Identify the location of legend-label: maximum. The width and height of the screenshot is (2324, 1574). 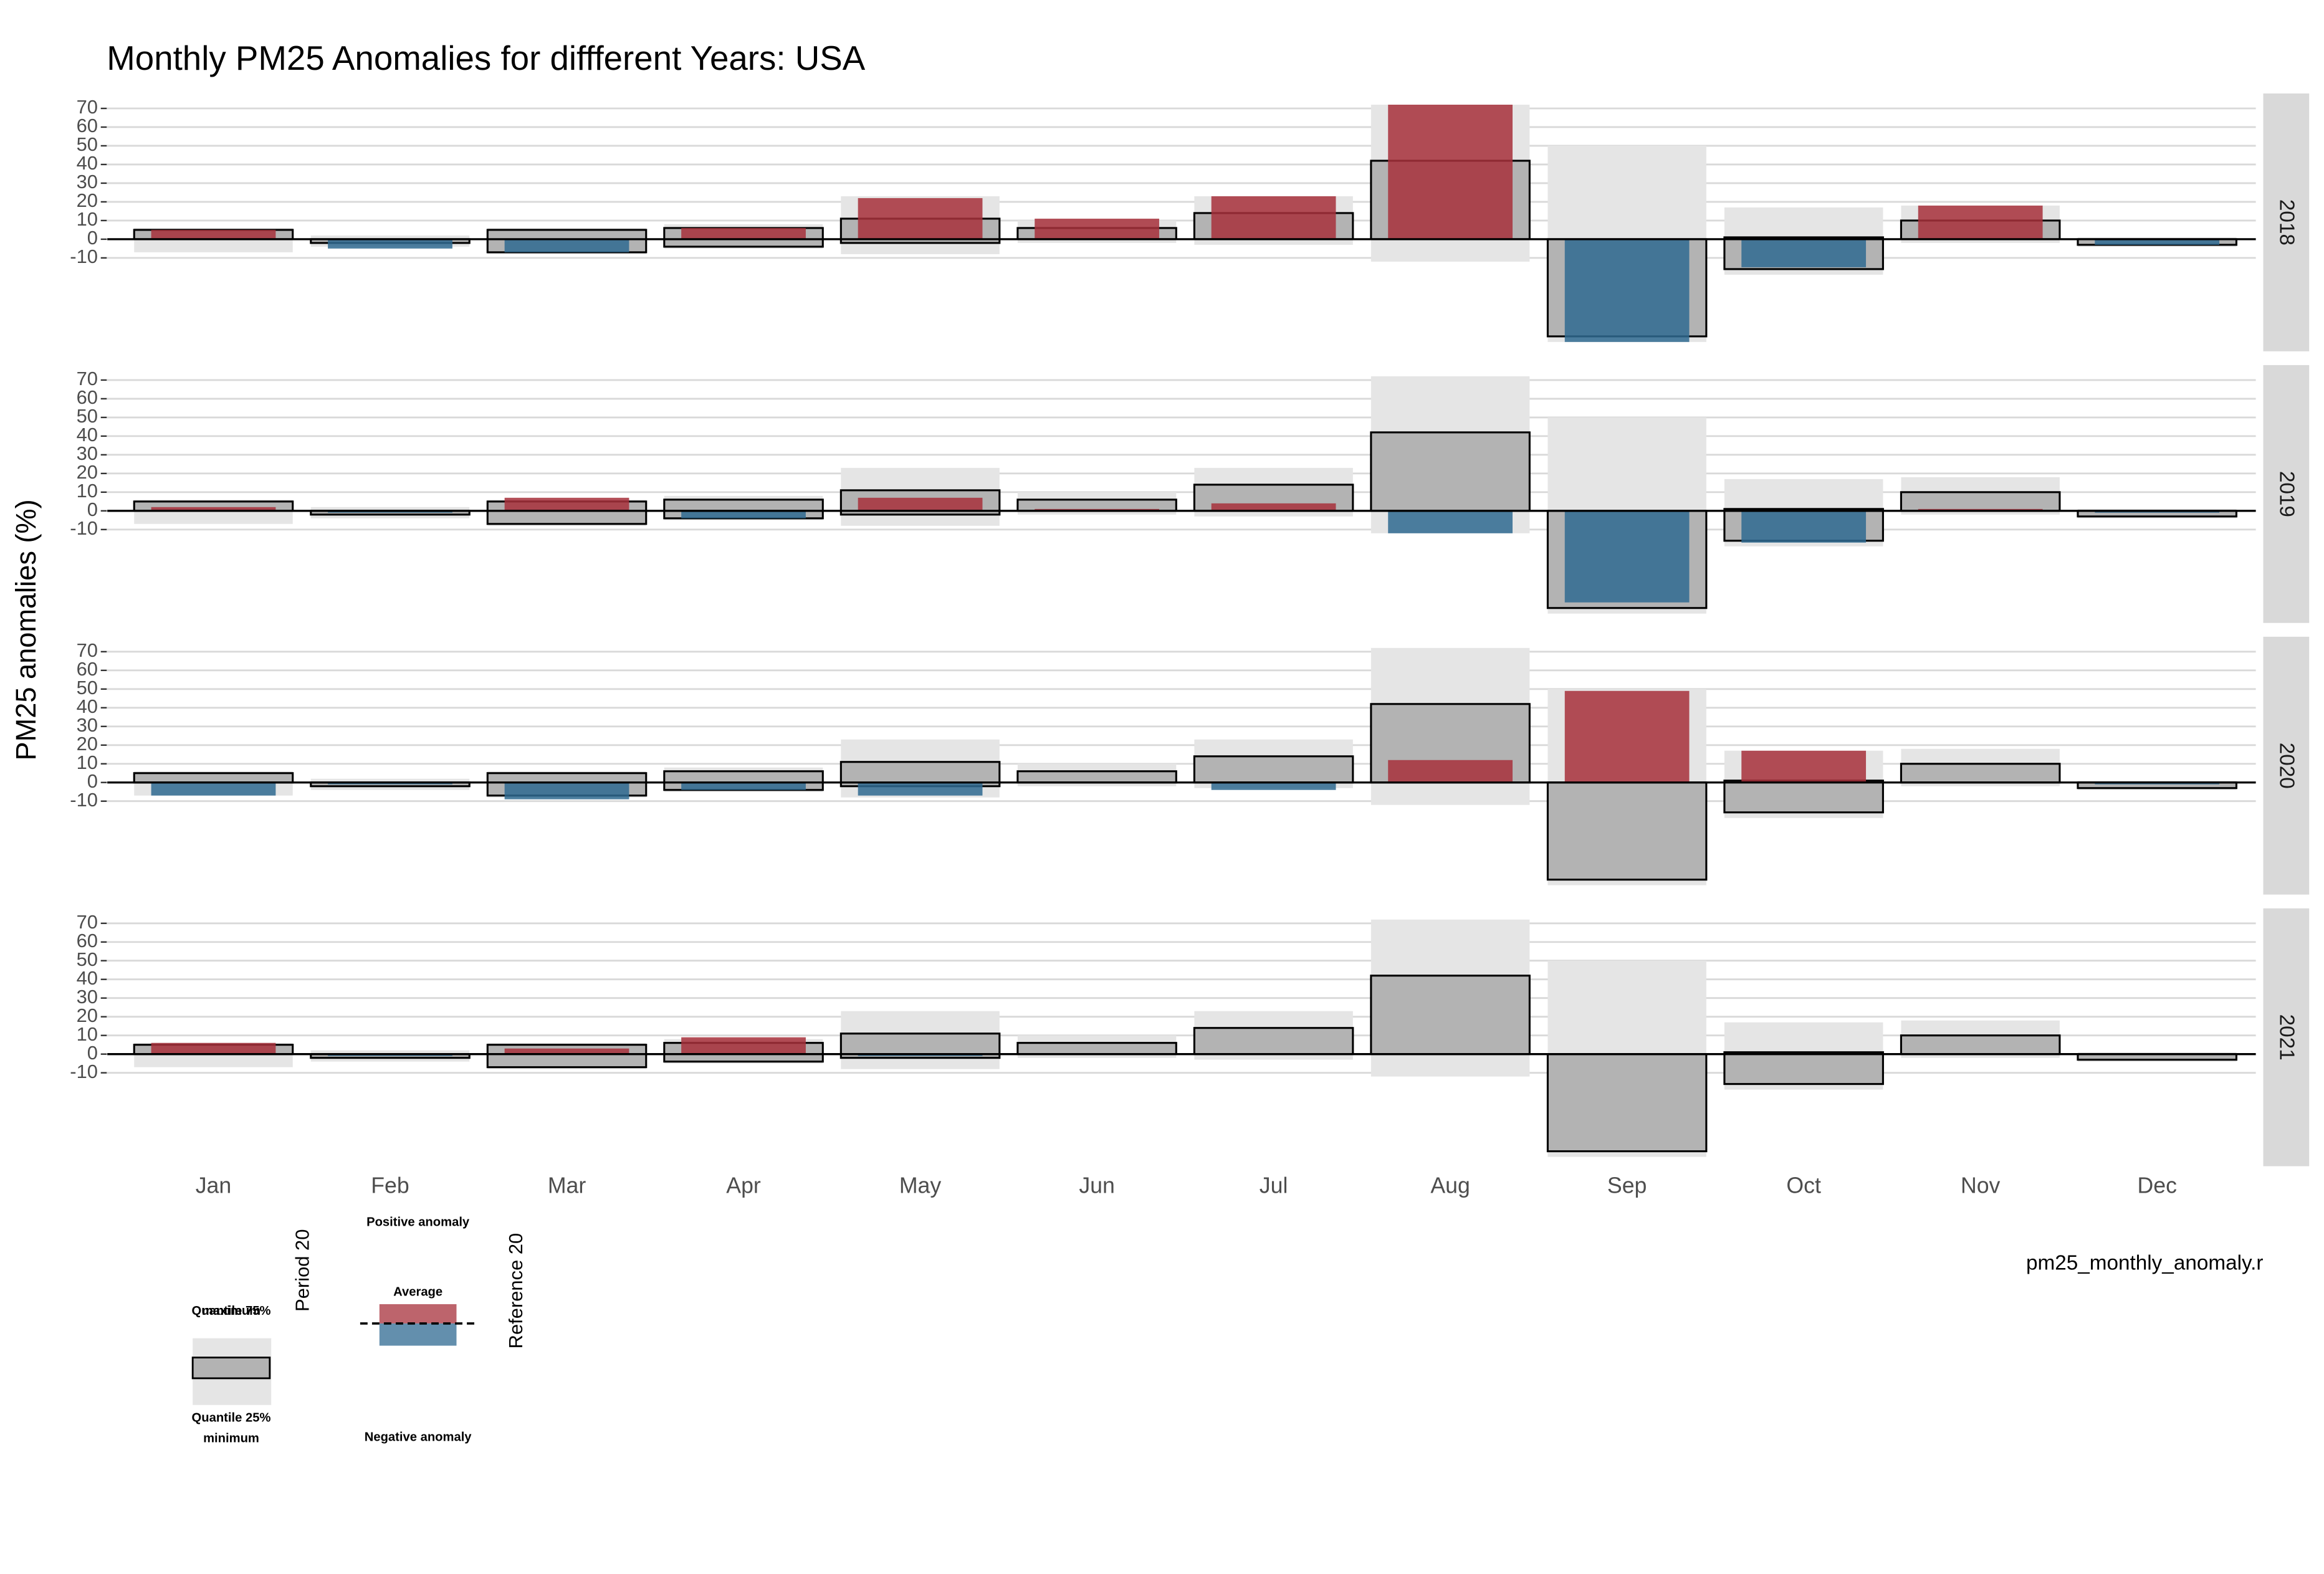
(231, 1311).